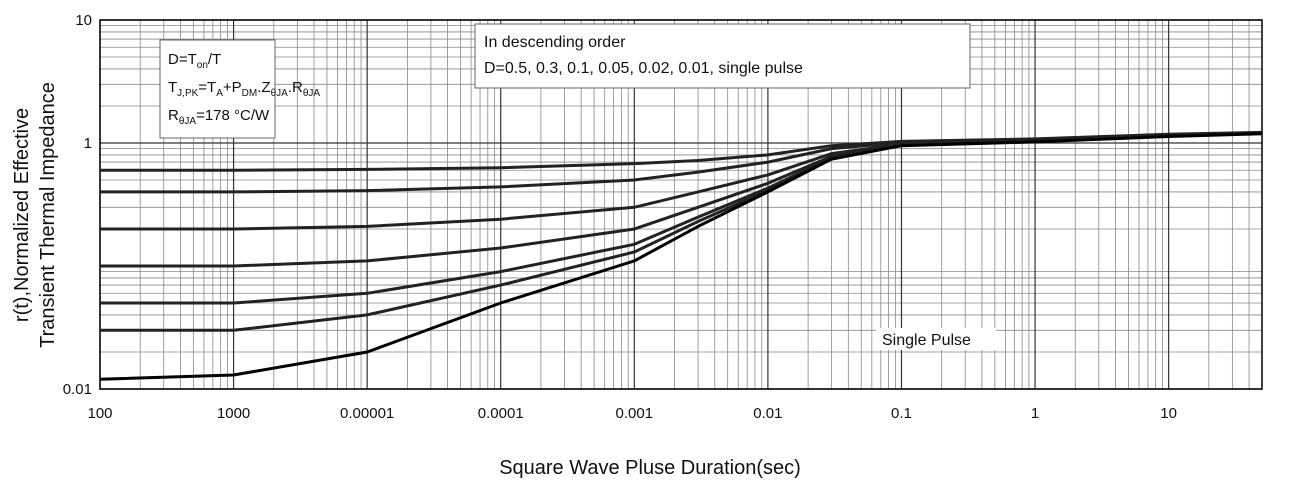  What do you see at coordinates (233, 413) in the screenshot?
I see `x-tick-label: 1000` at bounding box center [233, 413].